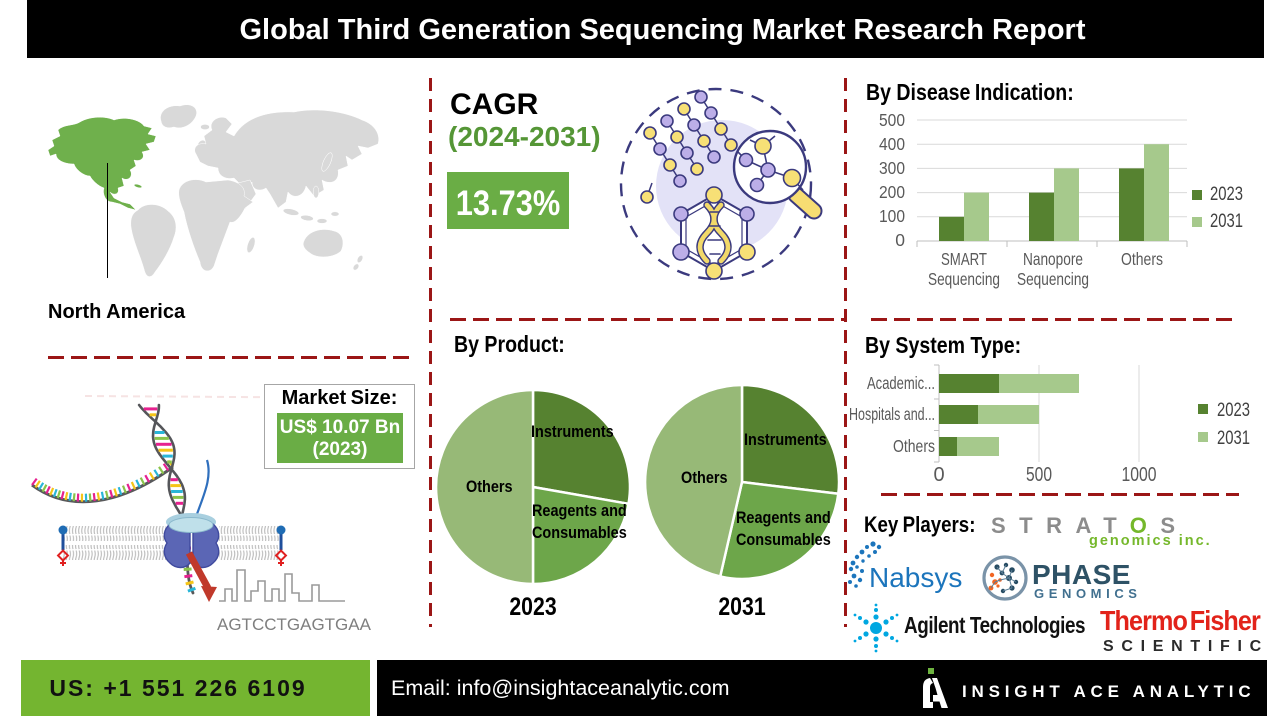 The height and width of the screenshot is (720, 1280). I want to click on svg-text: 1000, so click(1139, 475).